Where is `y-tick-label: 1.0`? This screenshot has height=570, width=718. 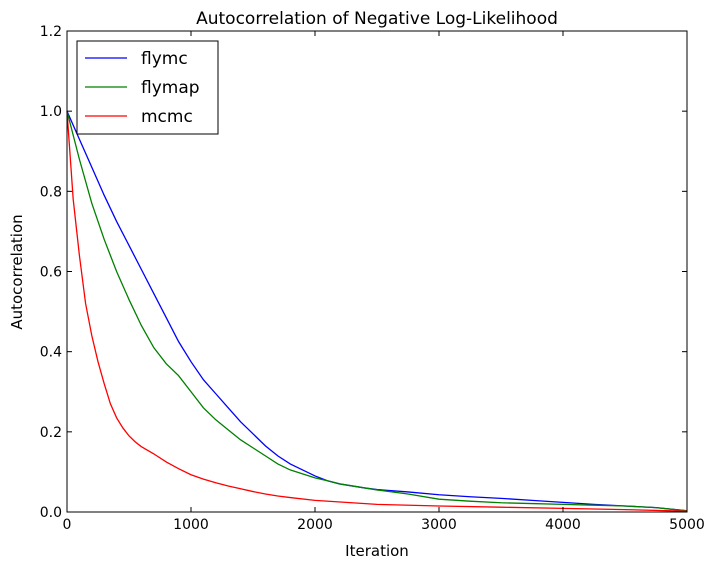 y-tick-label: 1.0 is located at coordinates (51, 112).